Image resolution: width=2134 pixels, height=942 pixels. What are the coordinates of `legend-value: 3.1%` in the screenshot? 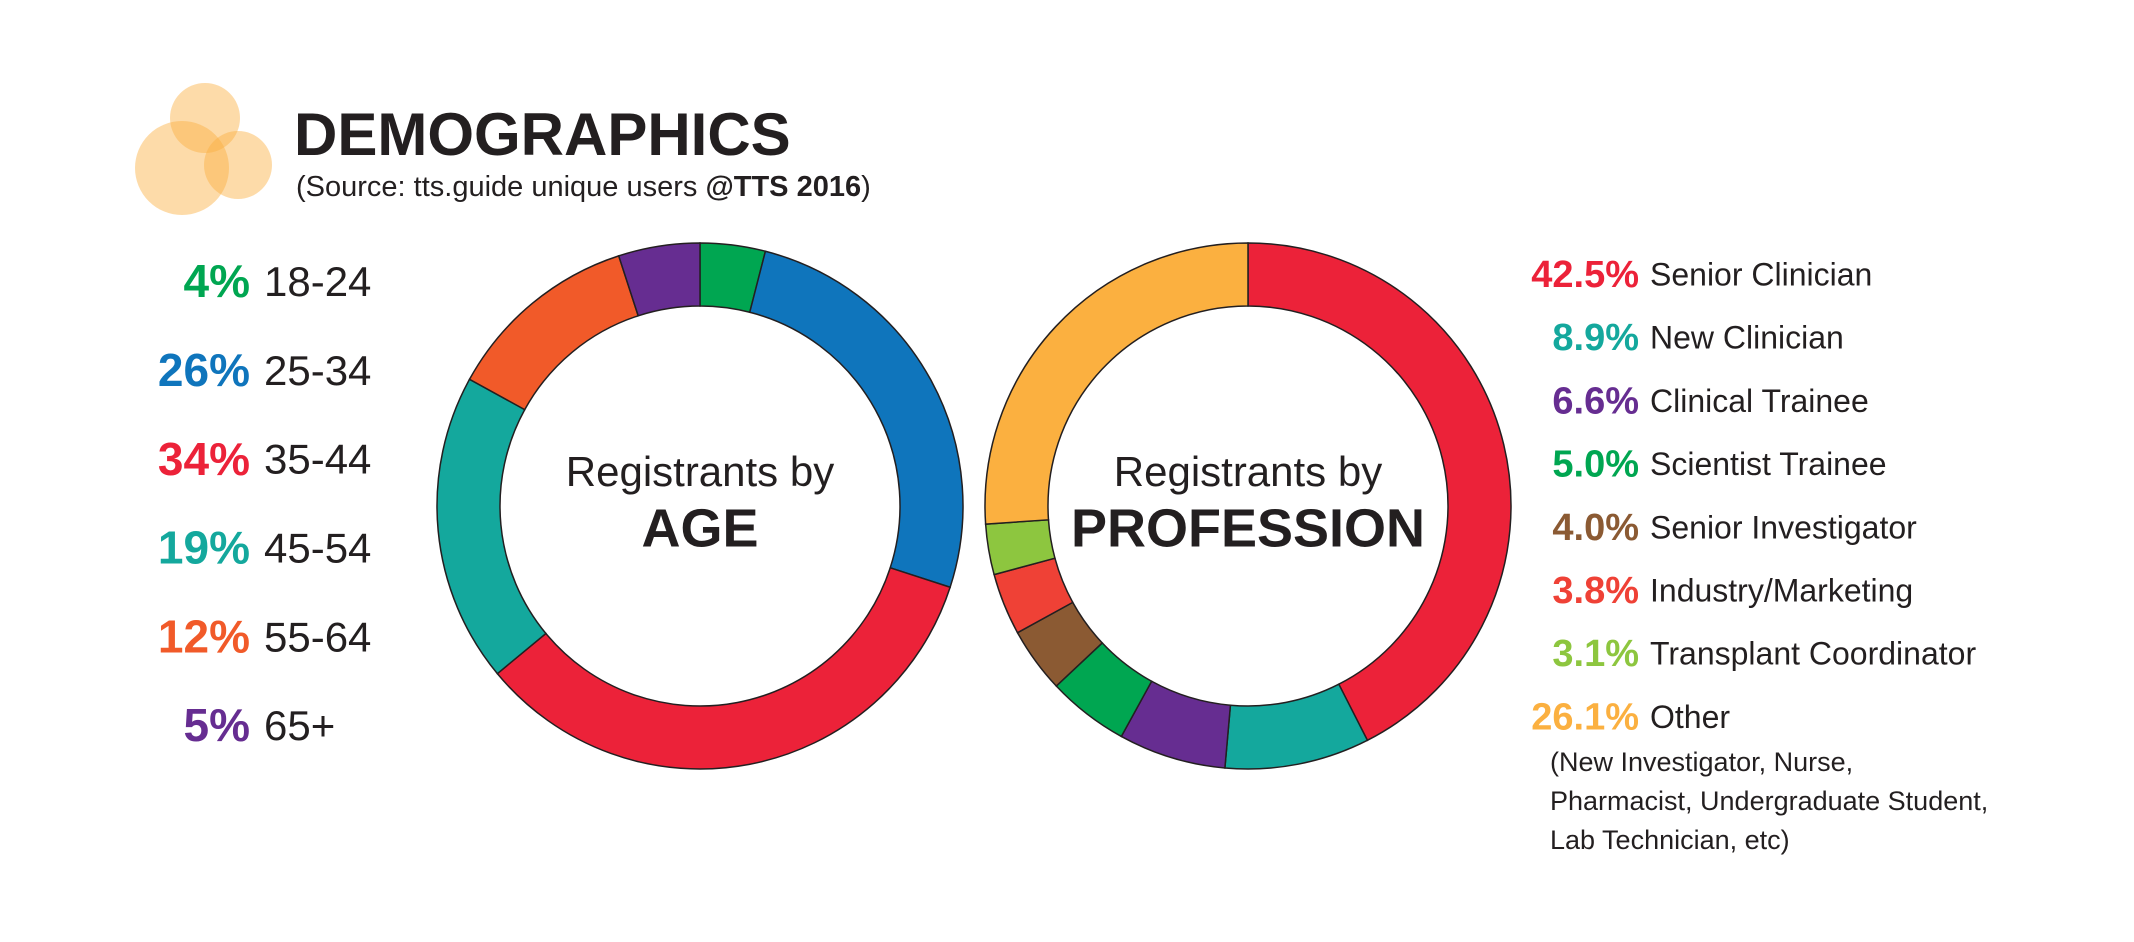 It's located at (1595, 654).